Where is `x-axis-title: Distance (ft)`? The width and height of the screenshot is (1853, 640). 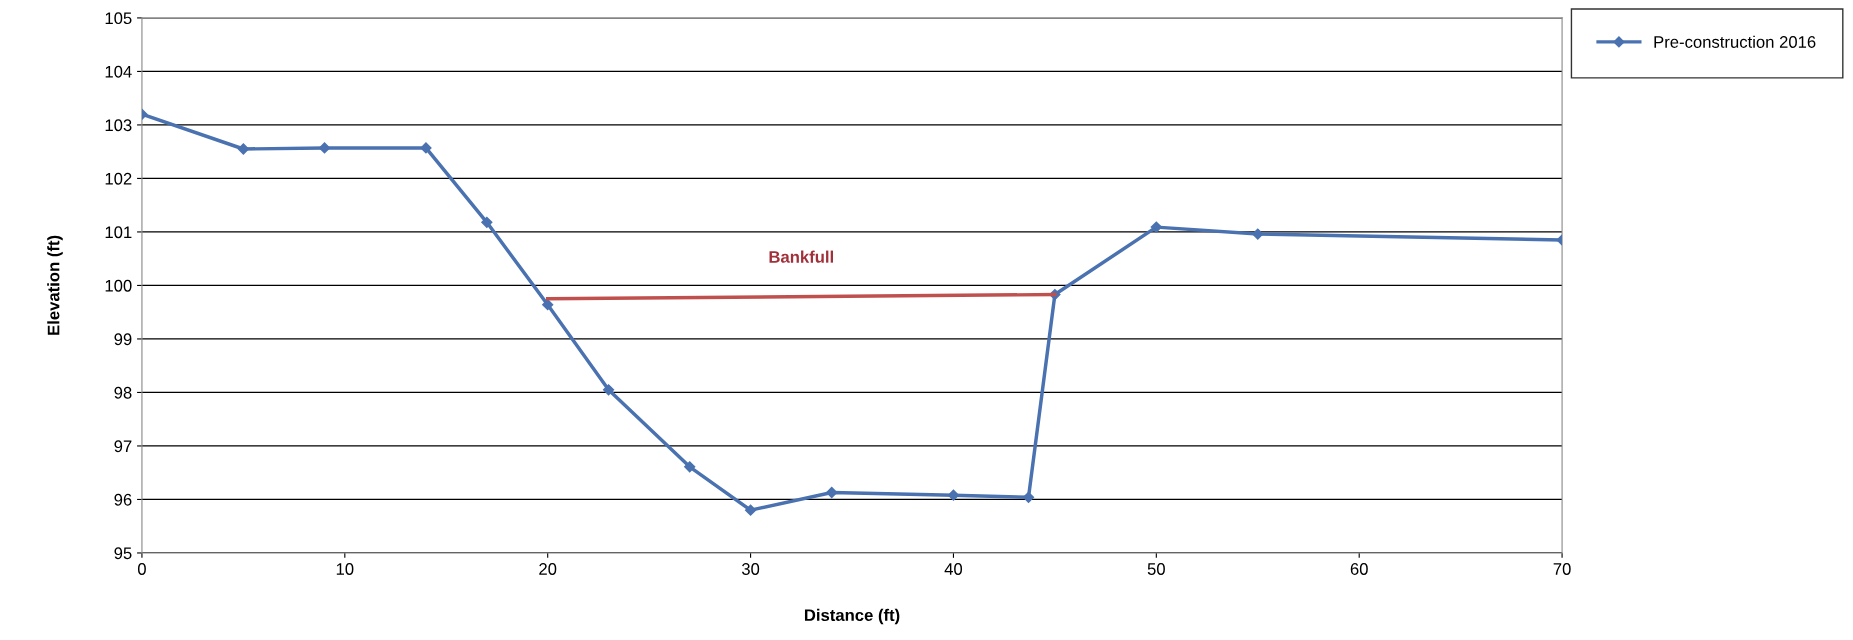
x-axis-title: Distance (ft) is located at coordinates (852, 616).